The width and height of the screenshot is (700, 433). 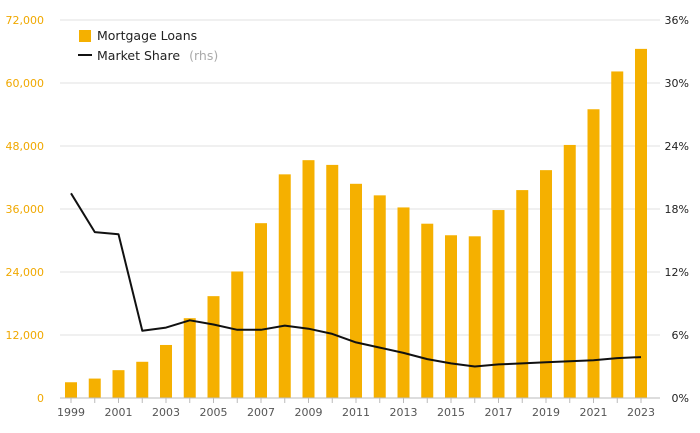 What do you see at coordinates (261, 412) in the screenshot?
I see `x-tick-label: 2007` at bounding box center [261, 412].